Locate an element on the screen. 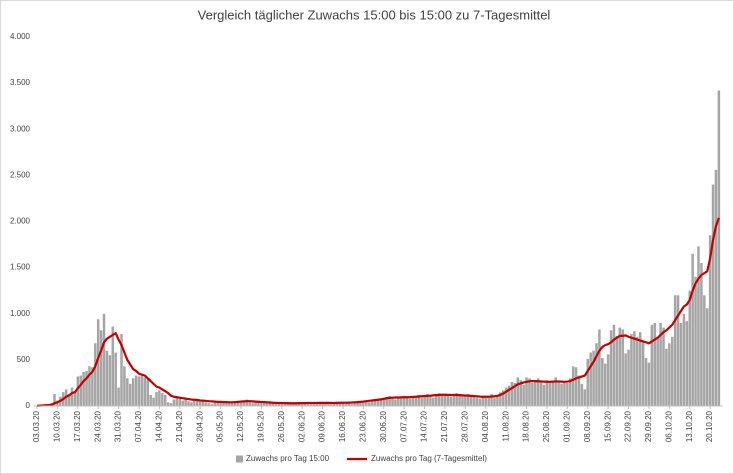 The image size is (734, 474). x-tick-label: 31.03.20 is located at coordinates (118, 426).